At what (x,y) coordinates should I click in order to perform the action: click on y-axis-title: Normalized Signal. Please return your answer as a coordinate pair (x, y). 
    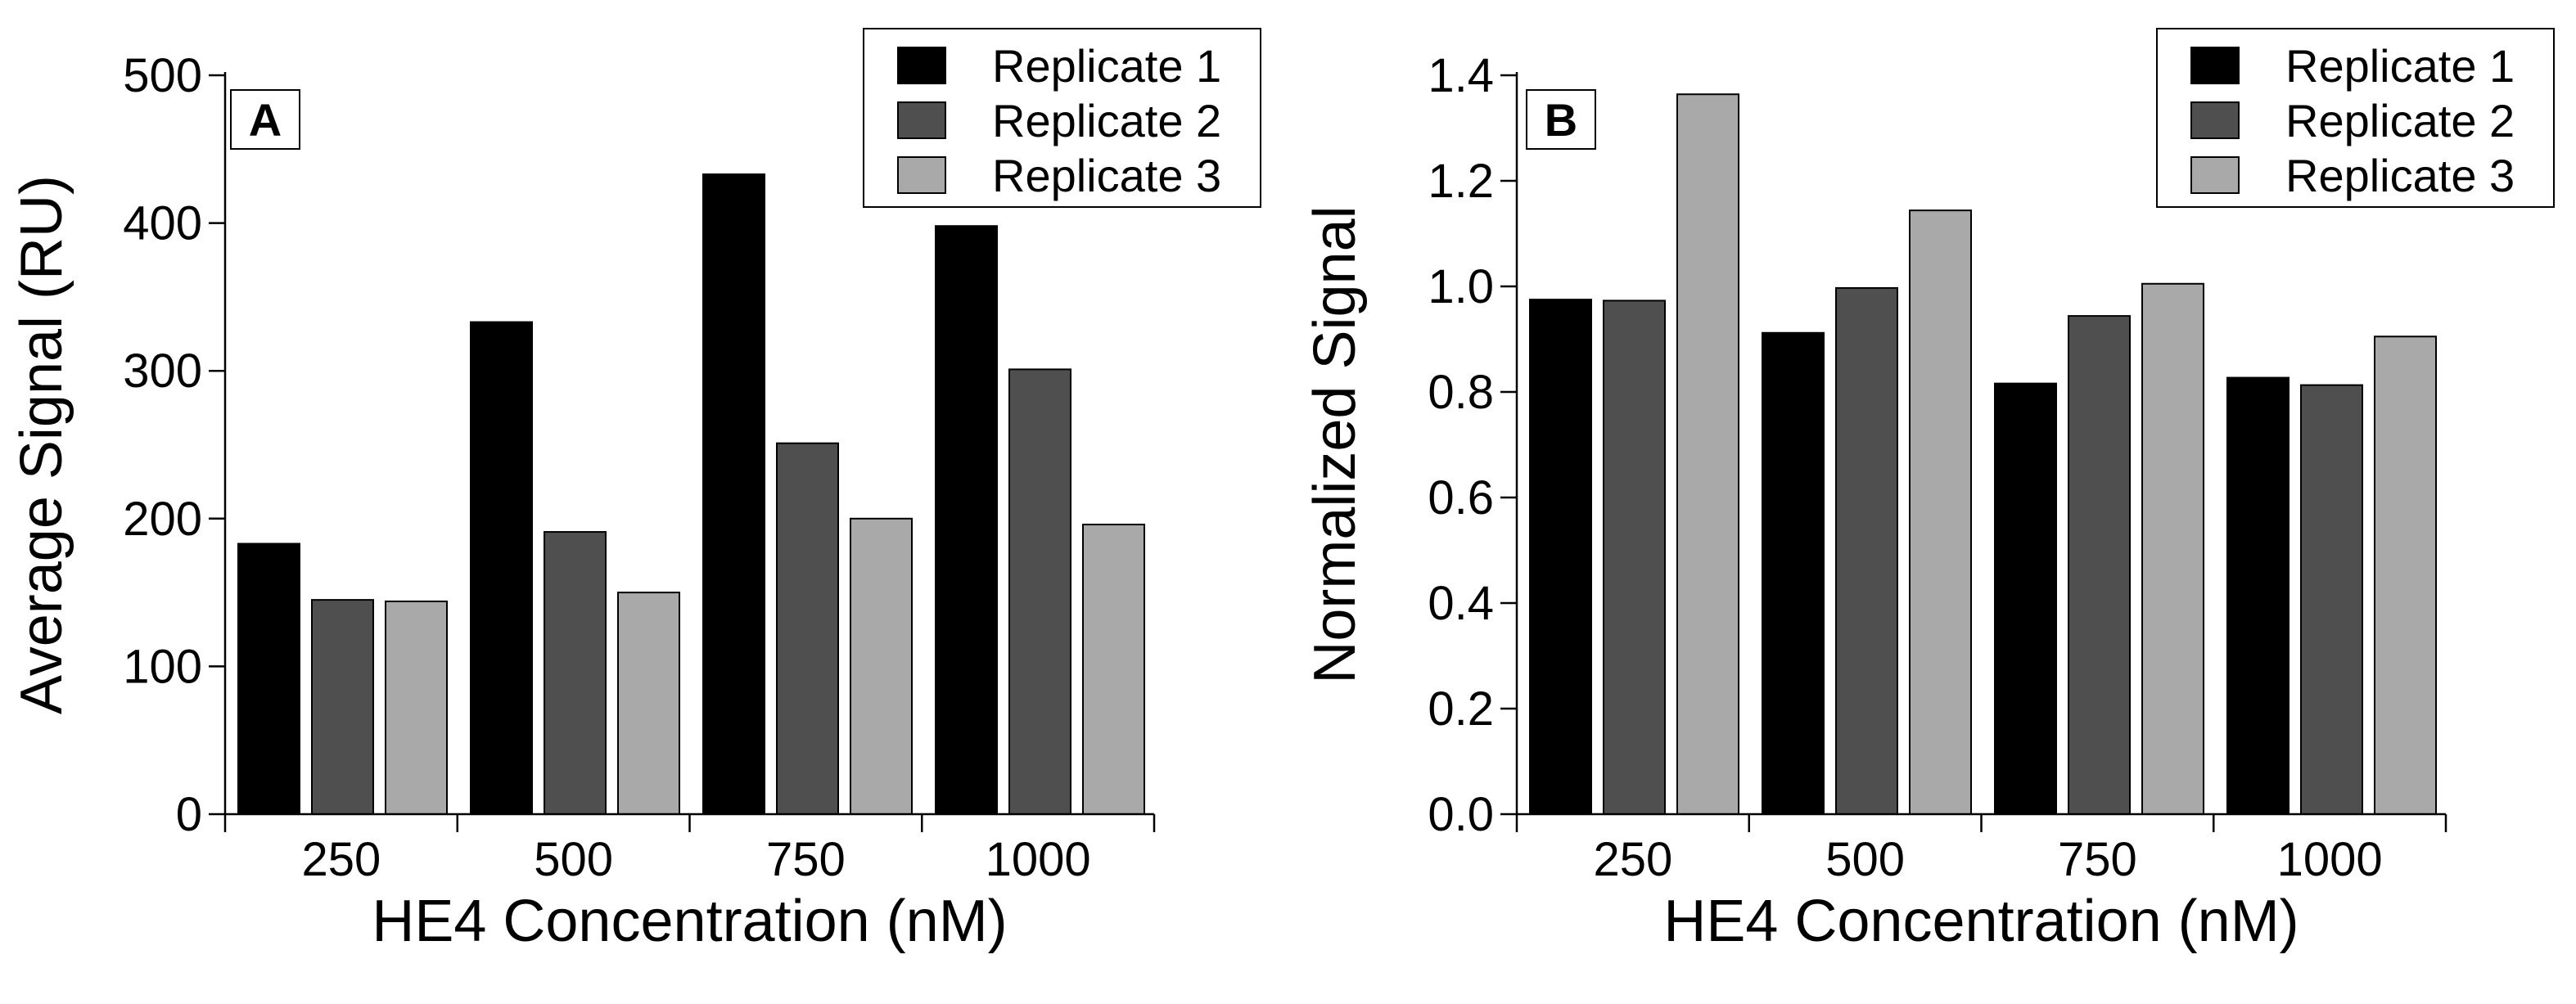
    Looking at the image, I should click on (1335, 444).